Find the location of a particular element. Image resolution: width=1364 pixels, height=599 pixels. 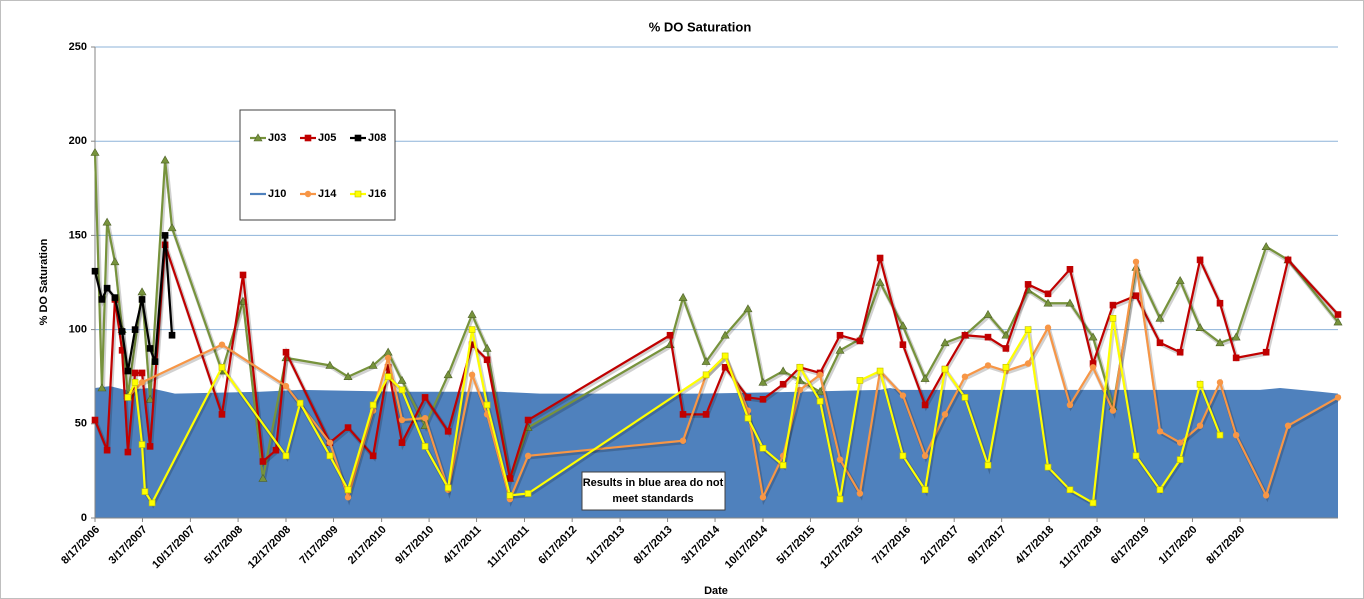

legend-label: J16 is located at coordinates (377, 194).